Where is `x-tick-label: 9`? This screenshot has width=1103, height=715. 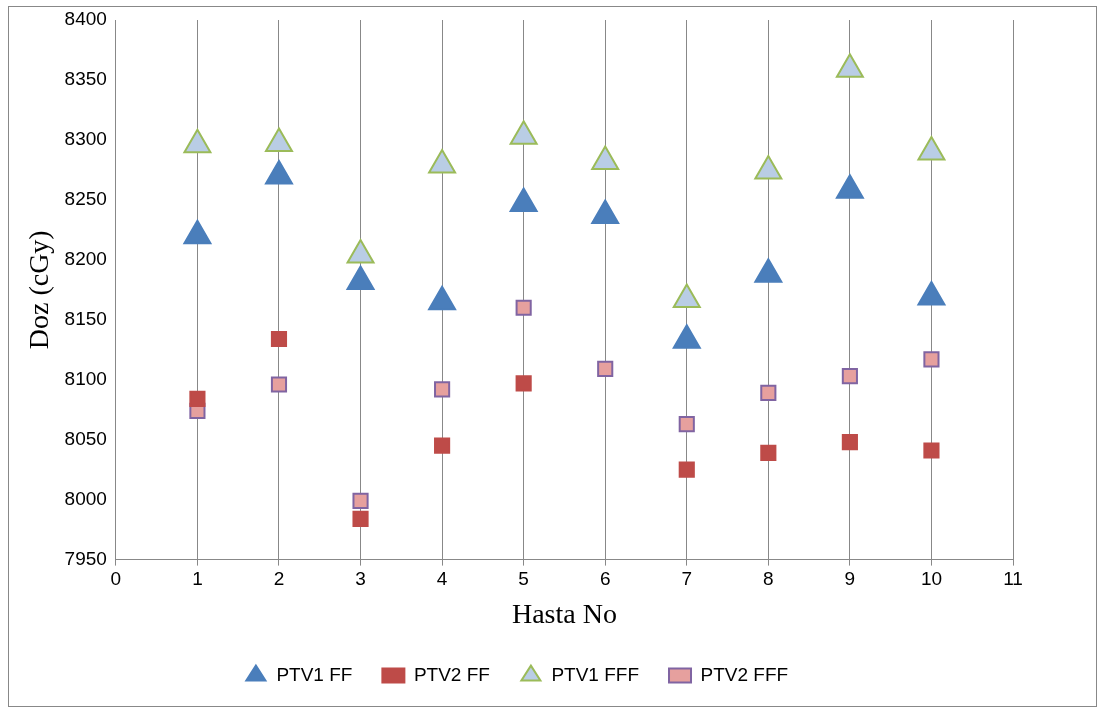
x-tick-label: 9 is located at coordinates (850, 579).